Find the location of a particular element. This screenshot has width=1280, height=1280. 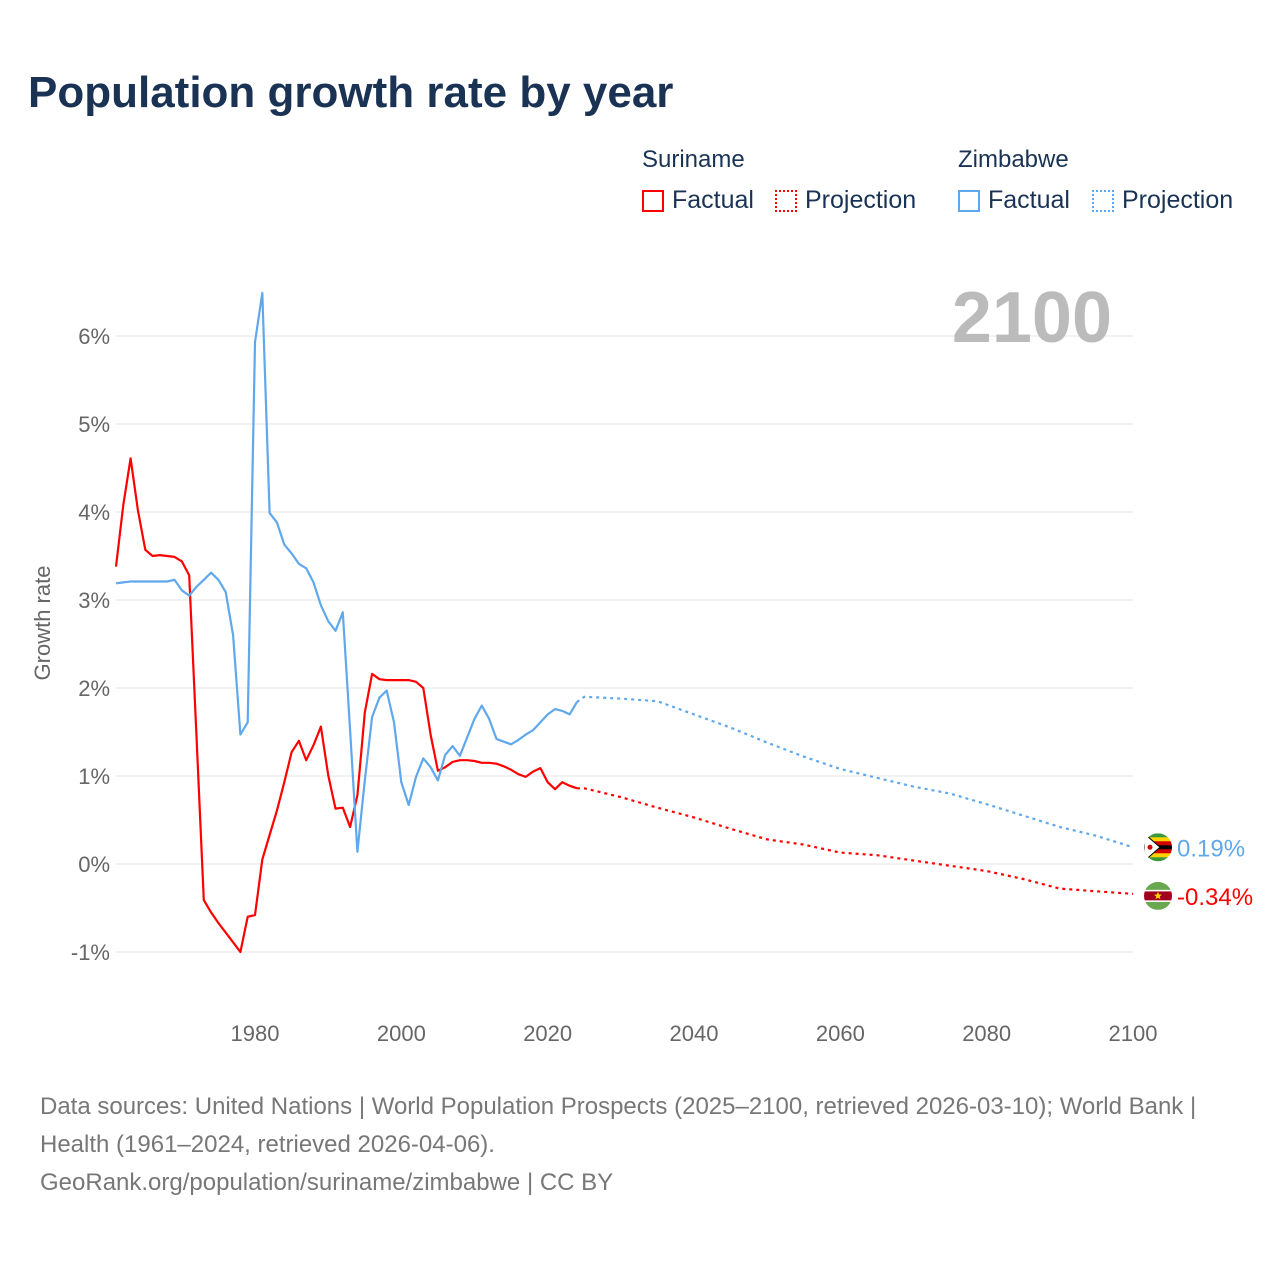

x-tick-label: 2000 is located at coordinates (401, 1033).